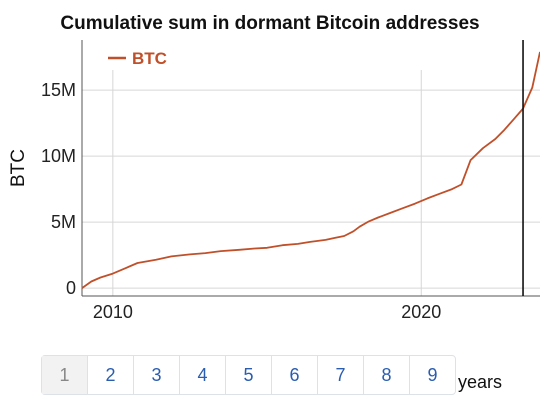  Describe the element at coordinates (480, 382) in the screenshot. I see `pagination-unit-label: years` at that location.